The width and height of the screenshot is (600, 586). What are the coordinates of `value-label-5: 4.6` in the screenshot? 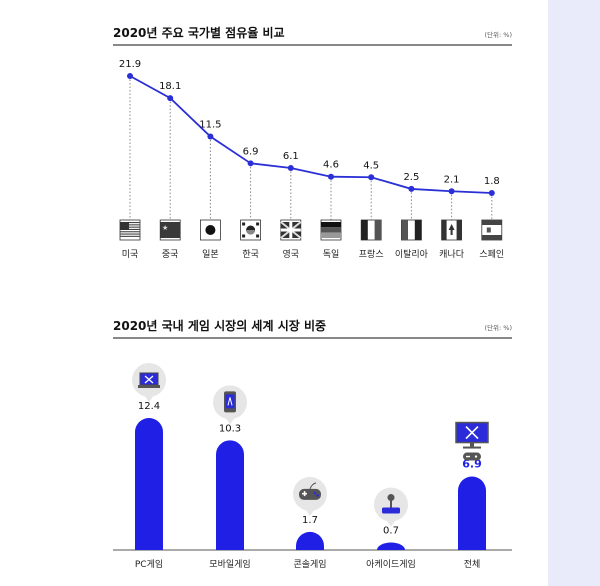 It's located at (331, 165).